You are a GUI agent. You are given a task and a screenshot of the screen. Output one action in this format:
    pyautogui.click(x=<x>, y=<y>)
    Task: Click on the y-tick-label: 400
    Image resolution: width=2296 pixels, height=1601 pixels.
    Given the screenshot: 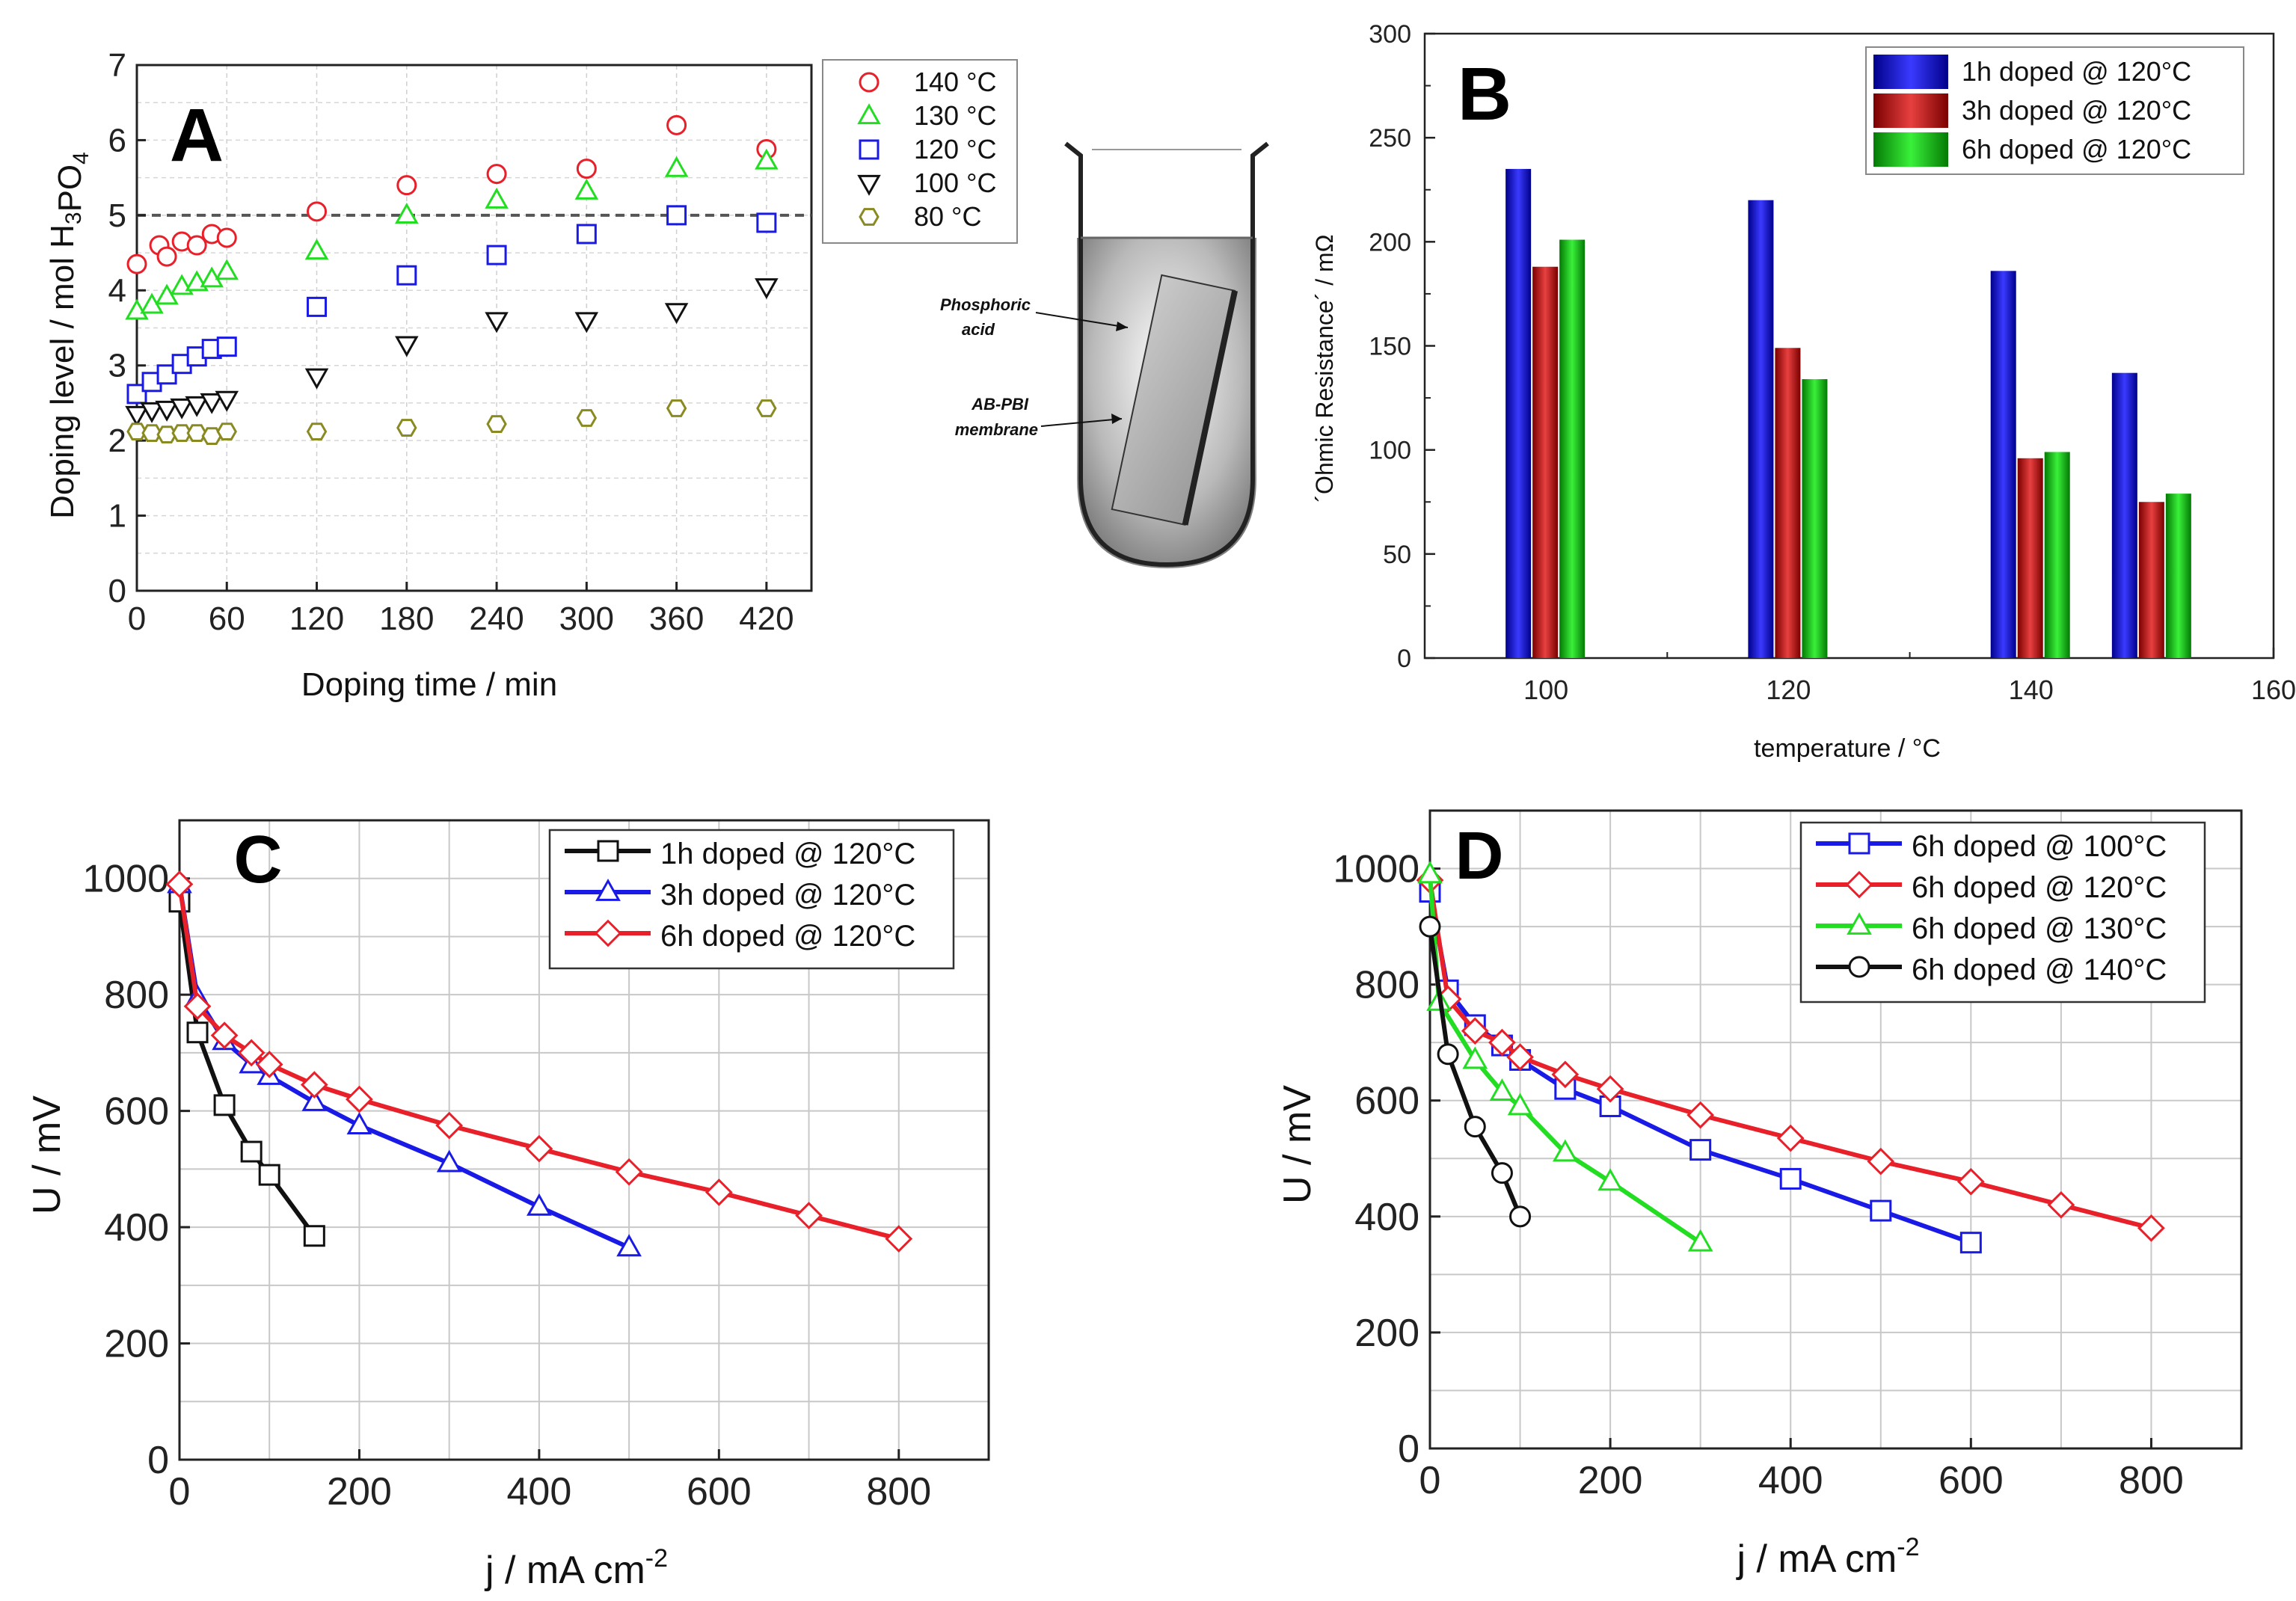 What is the action you would take?
    pyautogui.click(x=136, y=1228)
    